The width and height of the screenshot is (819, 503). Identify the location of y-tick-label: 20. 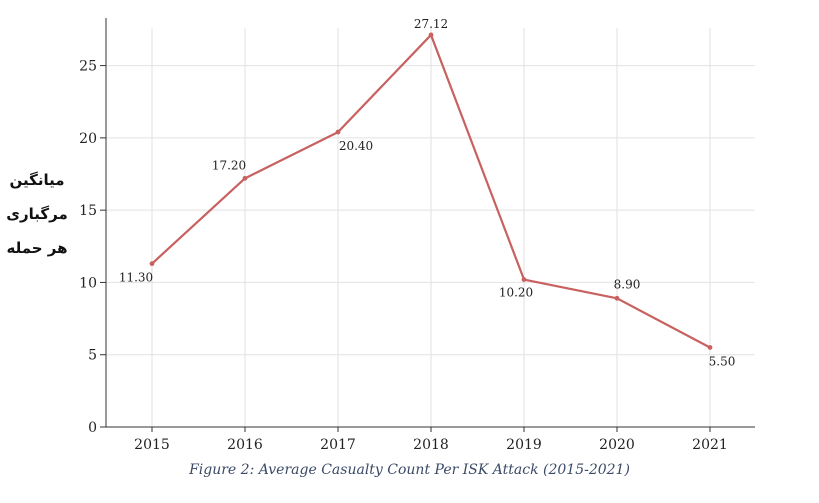
(88, 139).